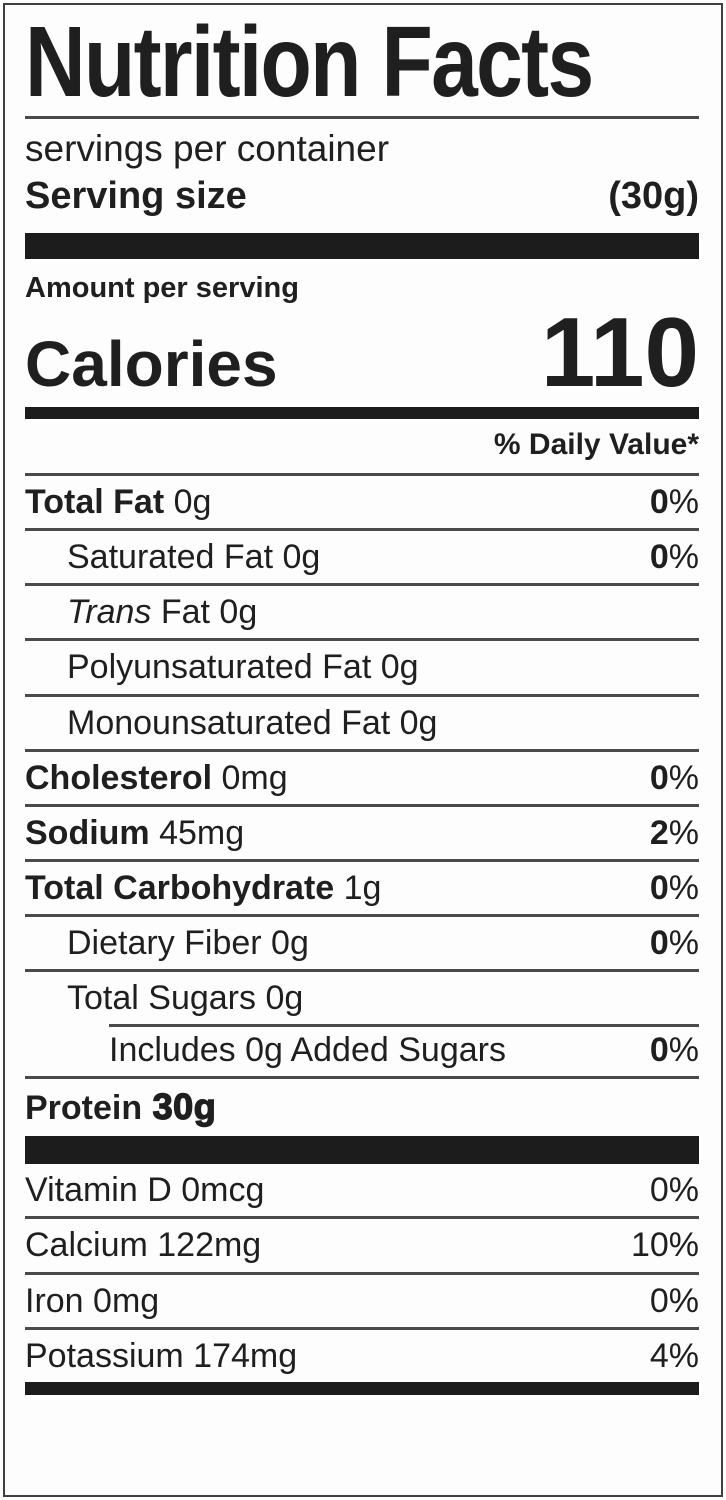 This screenshot has width=726, height=1500. Describe the element at coordinates (596, 445) in the screenshot. I see `daily-value-header: % Daily Value*` at that location.